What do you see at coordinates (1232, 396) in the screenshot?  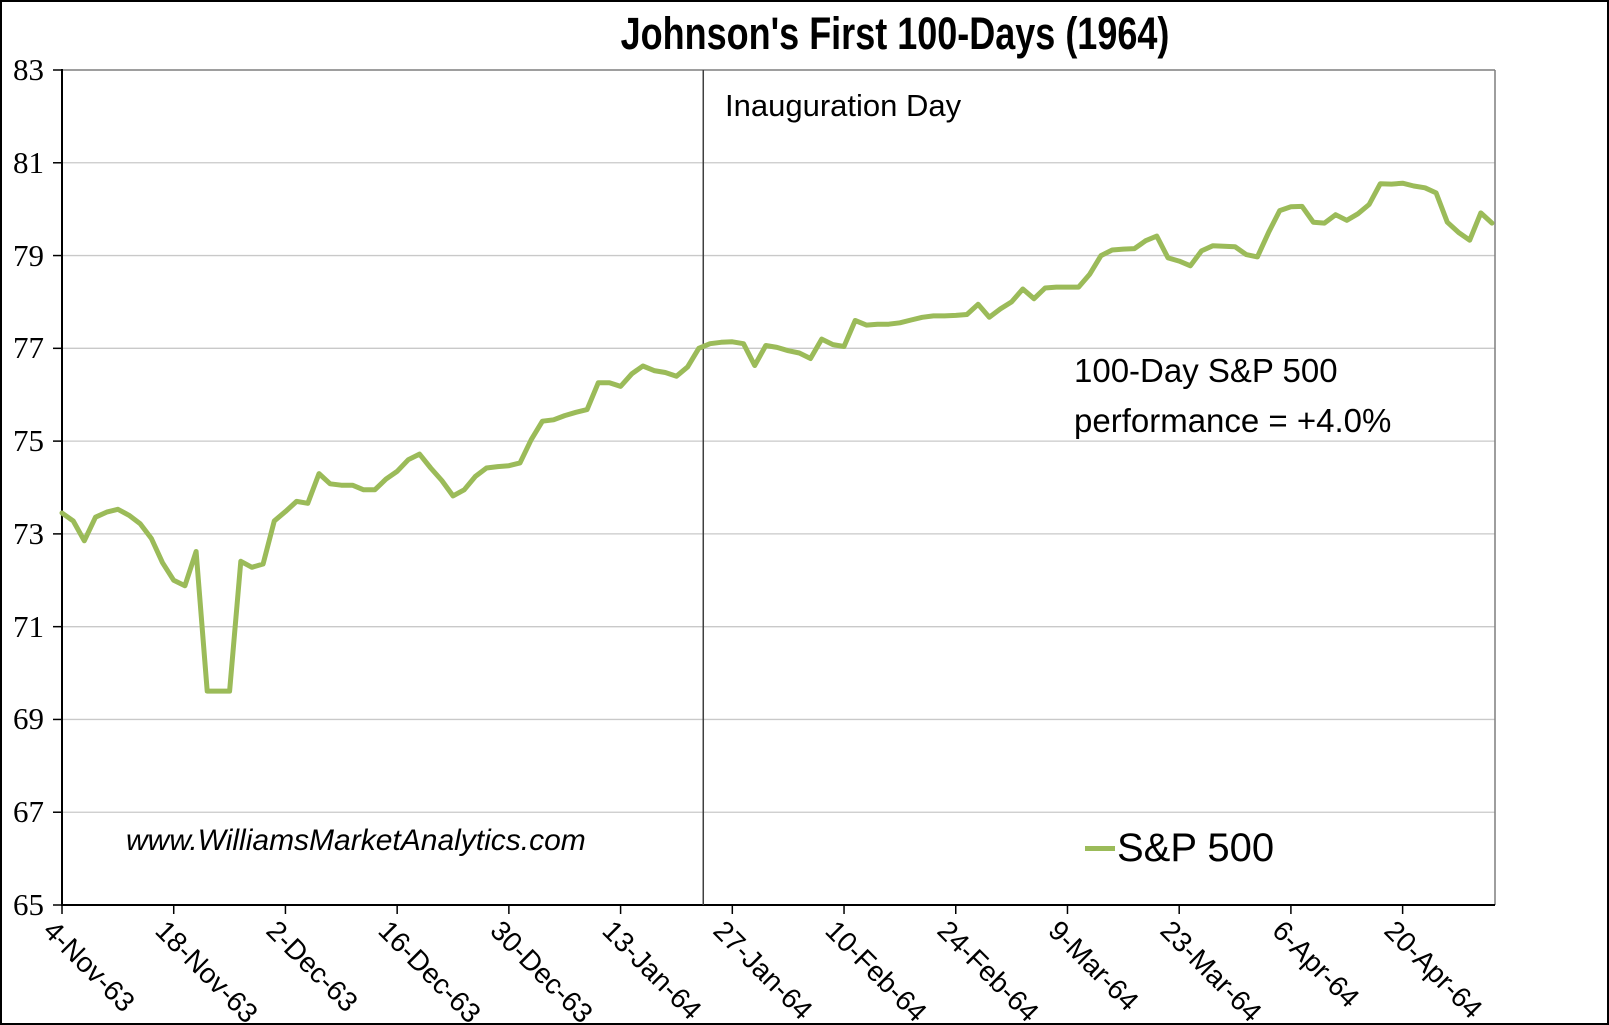 I see `performance-annotation: 100-Day S&P 500 performance = +4.0%` at bounding box center [1232, 396].